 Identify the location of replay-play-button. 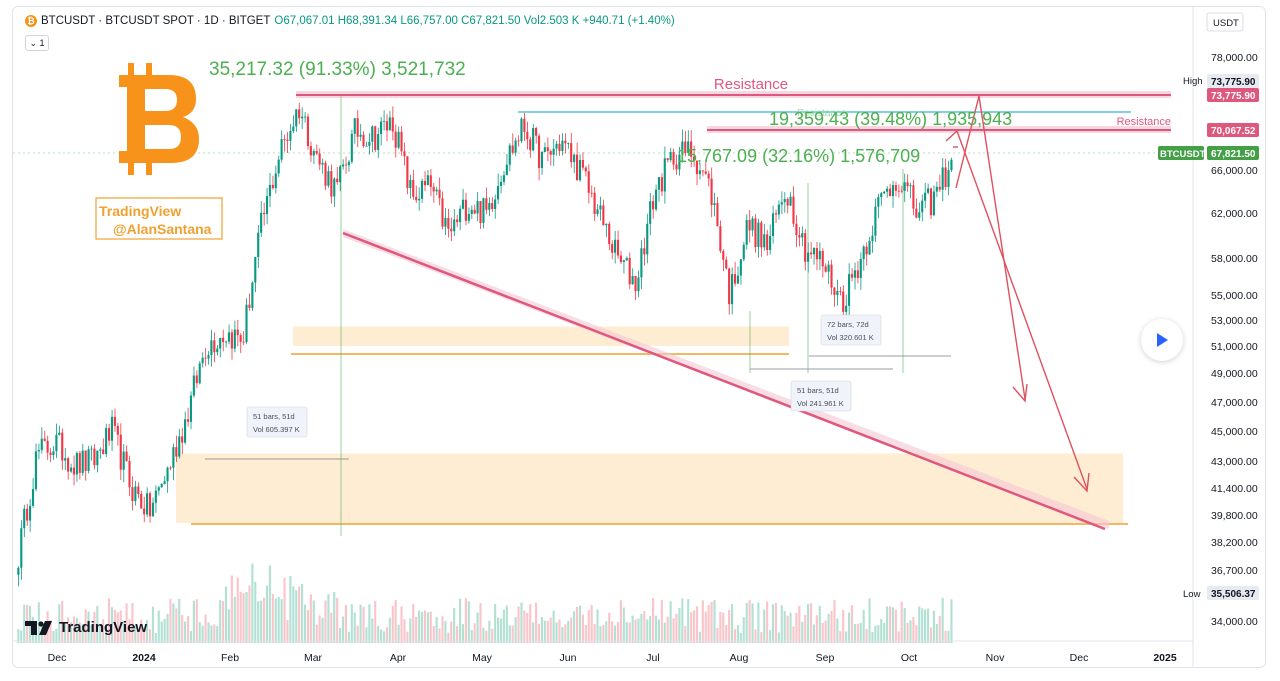
(1162, 340).